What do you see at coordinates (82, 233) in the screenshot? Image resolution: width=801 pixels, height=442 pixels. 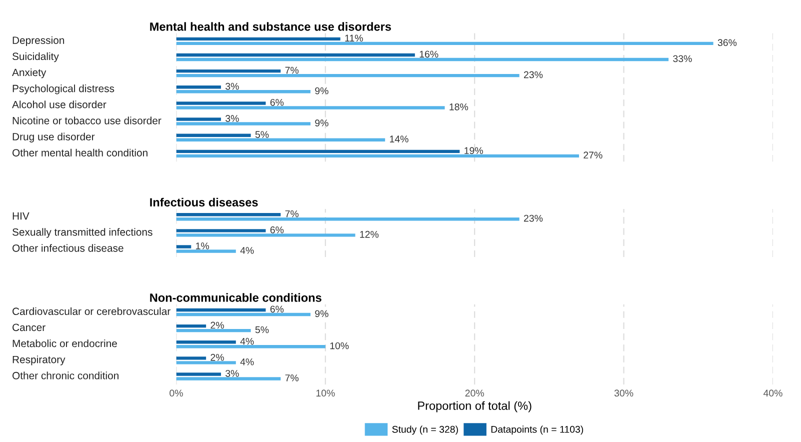 I see `y-tick-label: Sexually transmitted infections` at bounding box center [82, 233].